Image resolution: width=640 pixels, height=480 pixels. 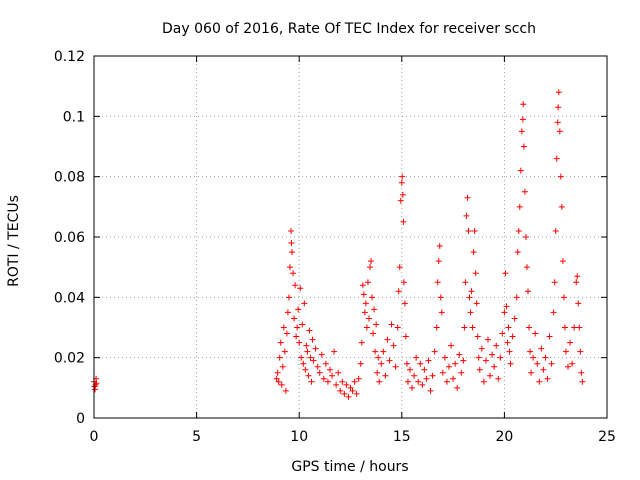 I want to click on y-tick-label: 0, so click(x=80, y=419).